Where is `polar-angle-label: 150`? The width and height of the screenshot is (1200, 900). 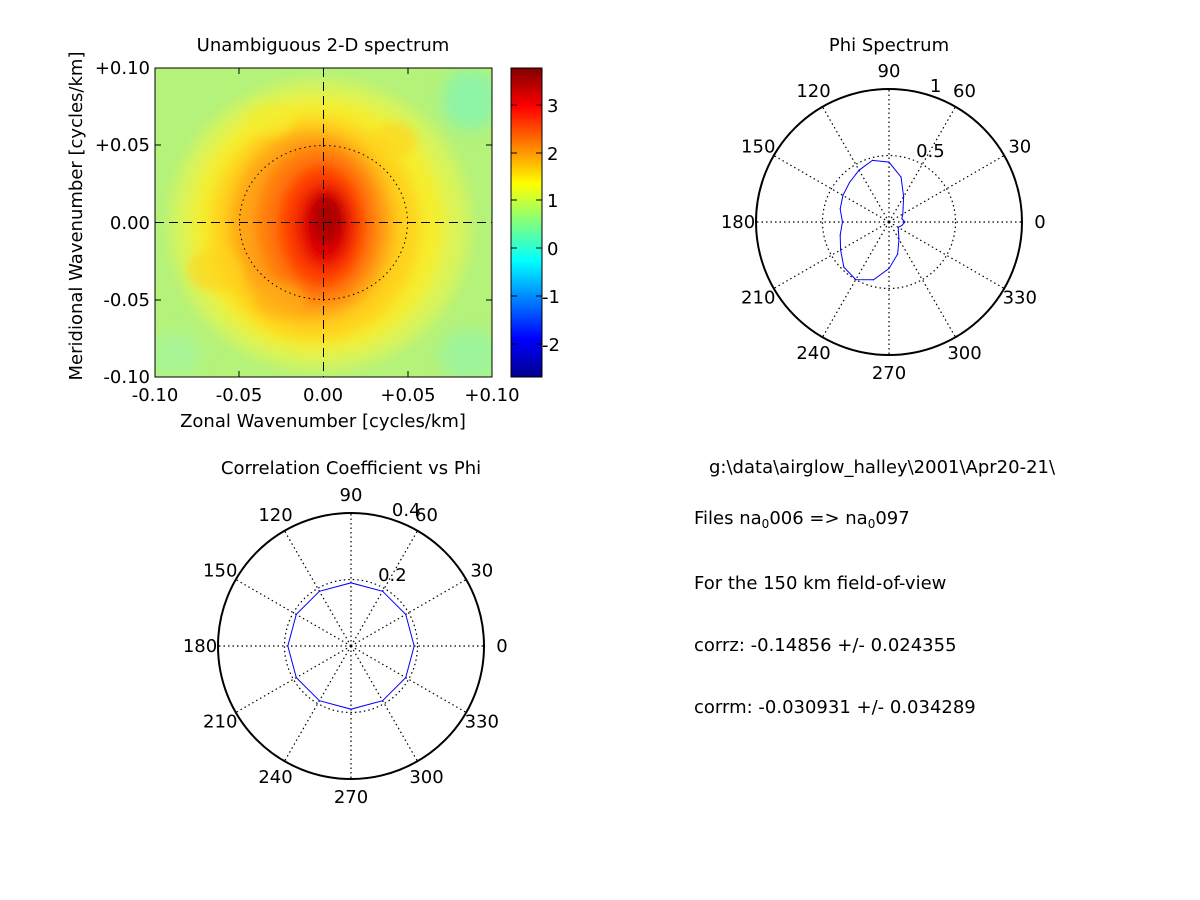
polar-angle-label: 150 is located at coordinates (220, 571).